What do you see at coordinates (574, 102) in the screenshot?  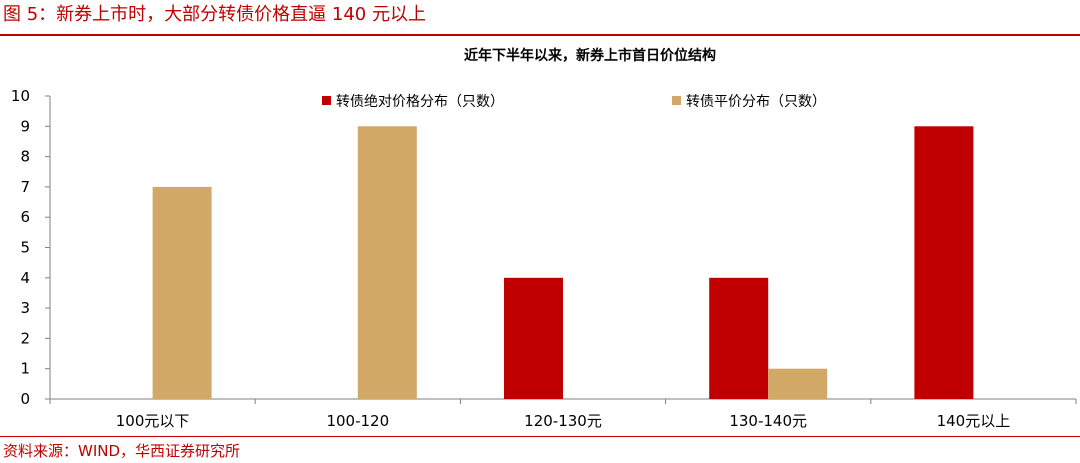 I see `legend: 转债绝对价格分布（只数） 转债平价分布（只数）` at bounding box center [574, 102].